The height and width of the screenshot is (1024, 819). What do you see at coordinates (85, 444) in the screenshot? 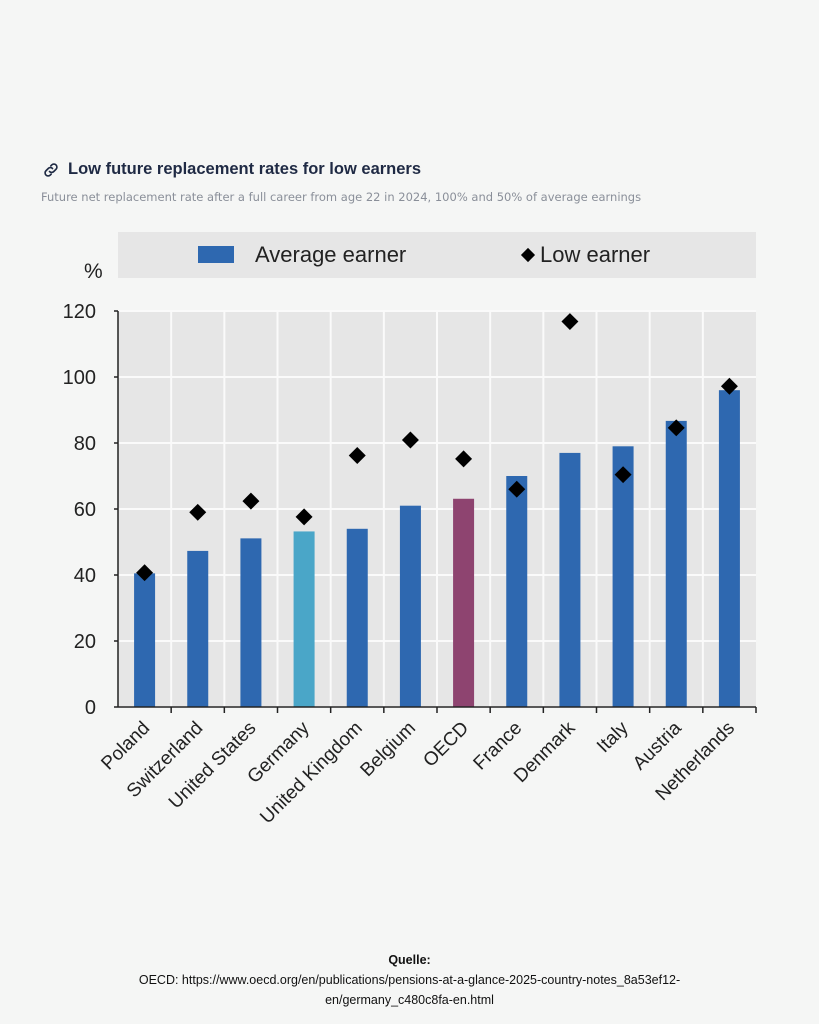
I see `y-tick-label: 80` at bounding box center [85, 444].